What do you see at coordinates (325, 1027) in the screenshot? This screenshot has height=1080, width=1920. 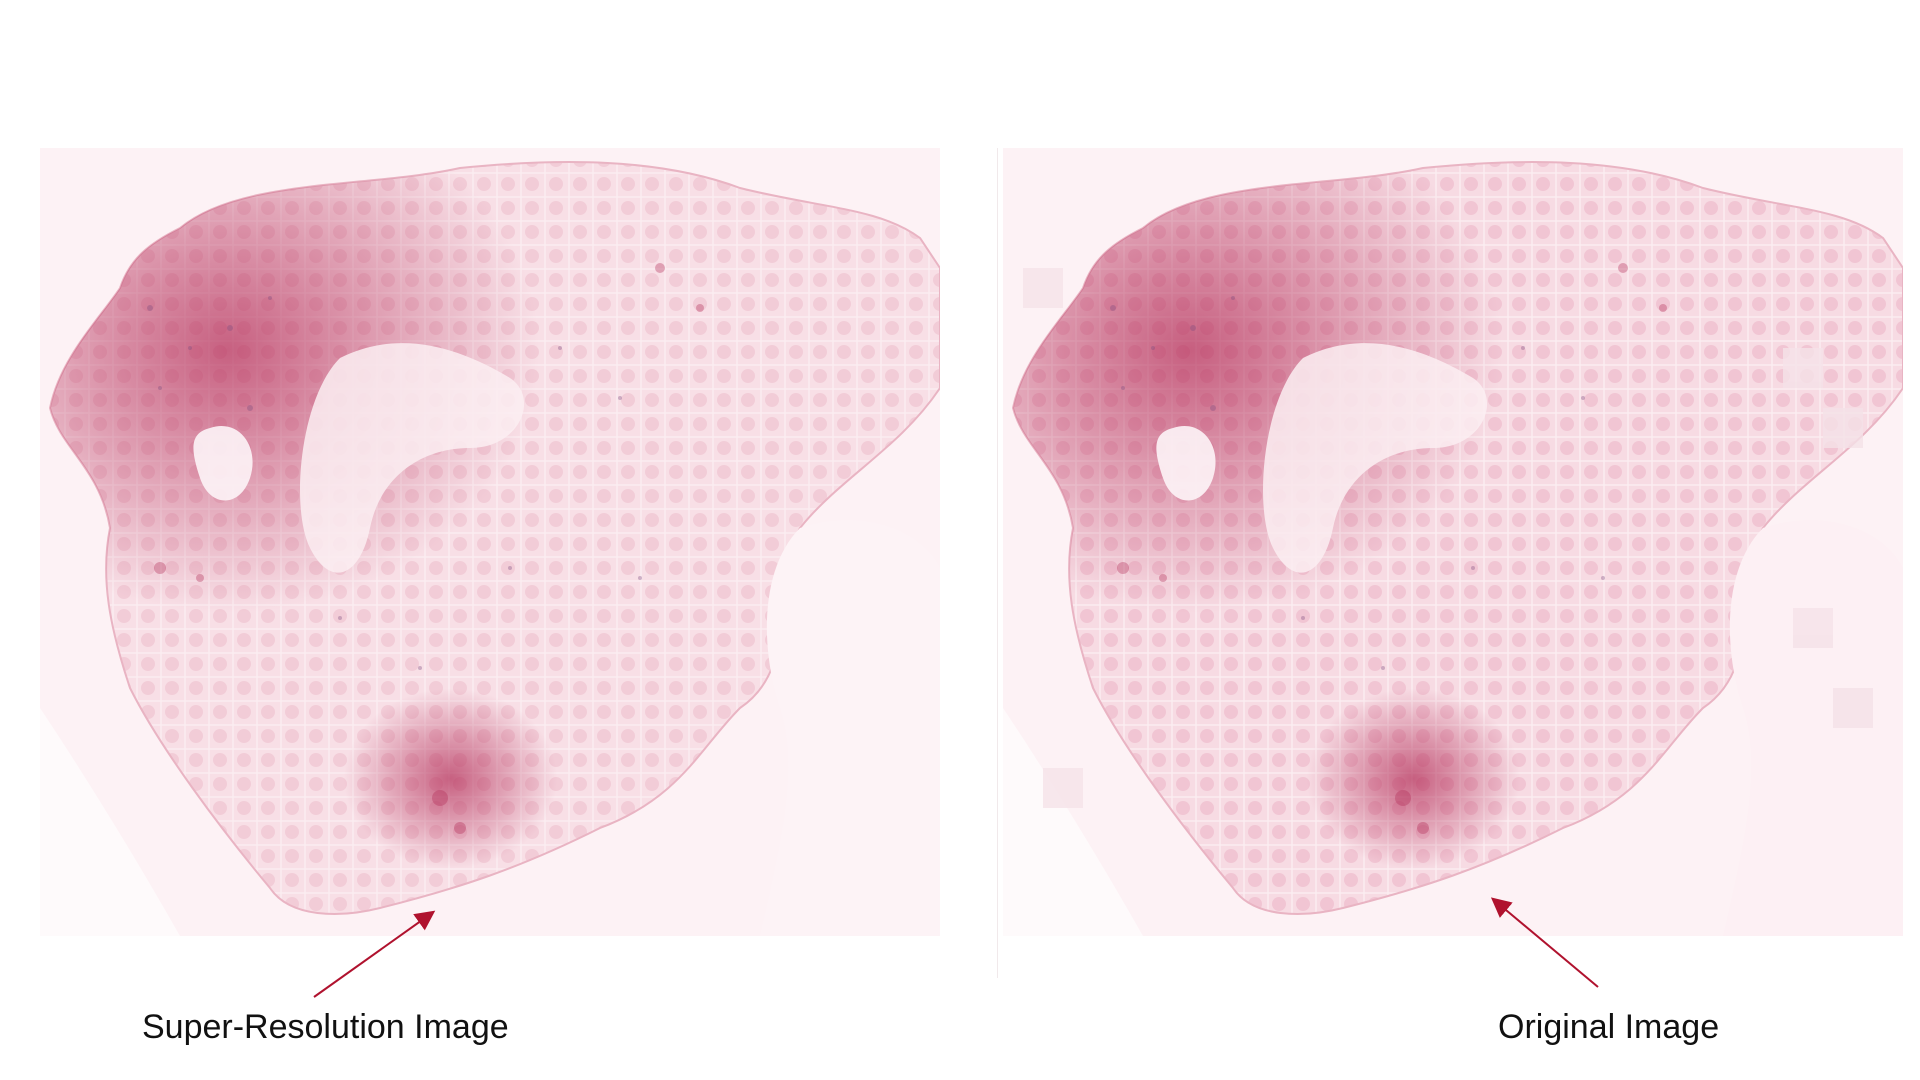 I see `caption-super-resolution: Super-Resolution Image` at bounding box center [325, 1027].